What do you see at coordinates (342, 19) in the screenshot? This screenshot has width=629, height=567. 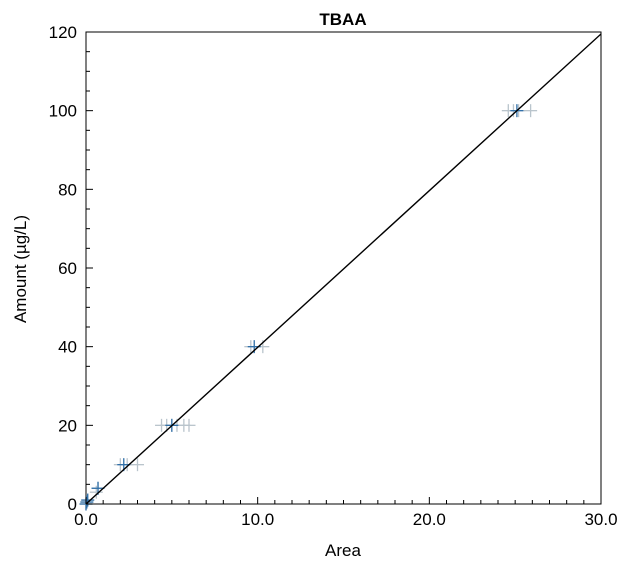 I see `chart-title: TBAA` at bounding box center [342, 19].